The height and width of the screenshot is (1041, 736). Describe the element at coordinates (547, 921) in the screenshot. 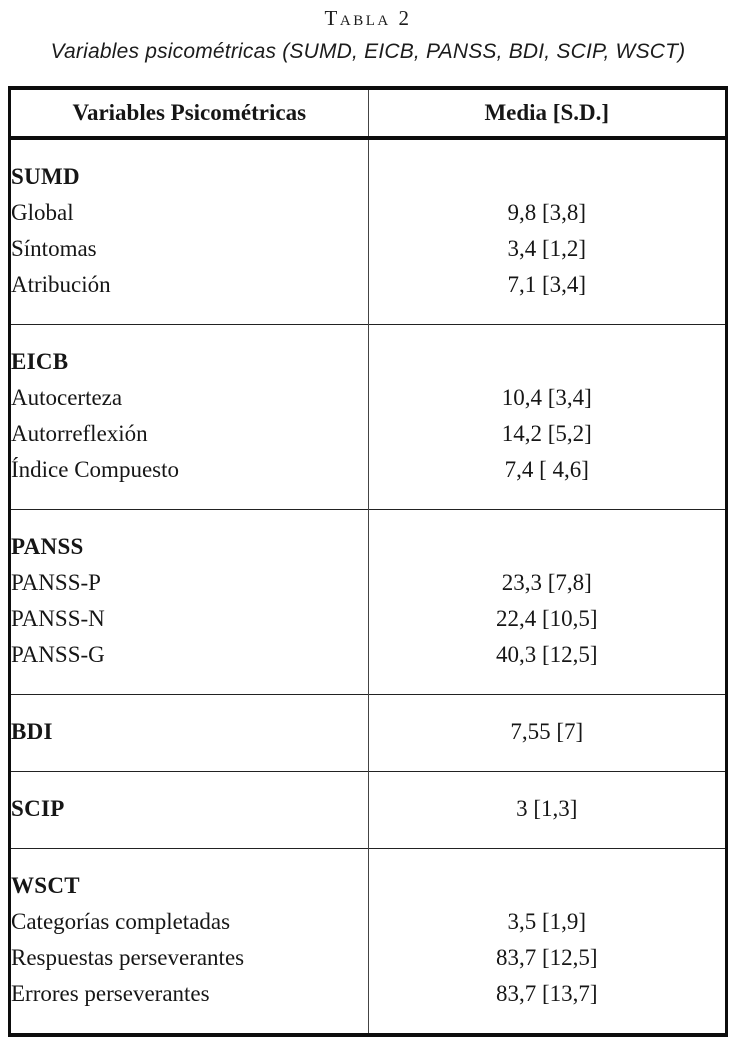

I see `value: 3,5 [1,9]` at that location.